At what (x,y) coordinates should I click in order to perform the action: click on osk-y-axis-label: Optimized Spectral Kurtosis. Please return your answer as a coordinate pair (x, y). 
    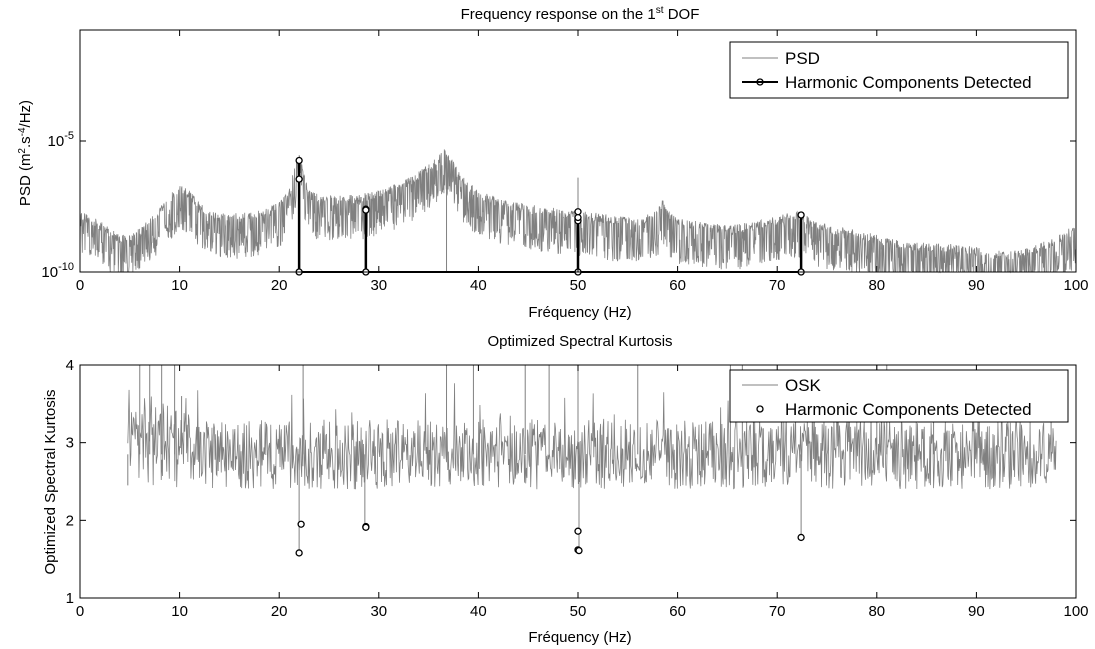
    Looking at the image, I should click on (50, 481).